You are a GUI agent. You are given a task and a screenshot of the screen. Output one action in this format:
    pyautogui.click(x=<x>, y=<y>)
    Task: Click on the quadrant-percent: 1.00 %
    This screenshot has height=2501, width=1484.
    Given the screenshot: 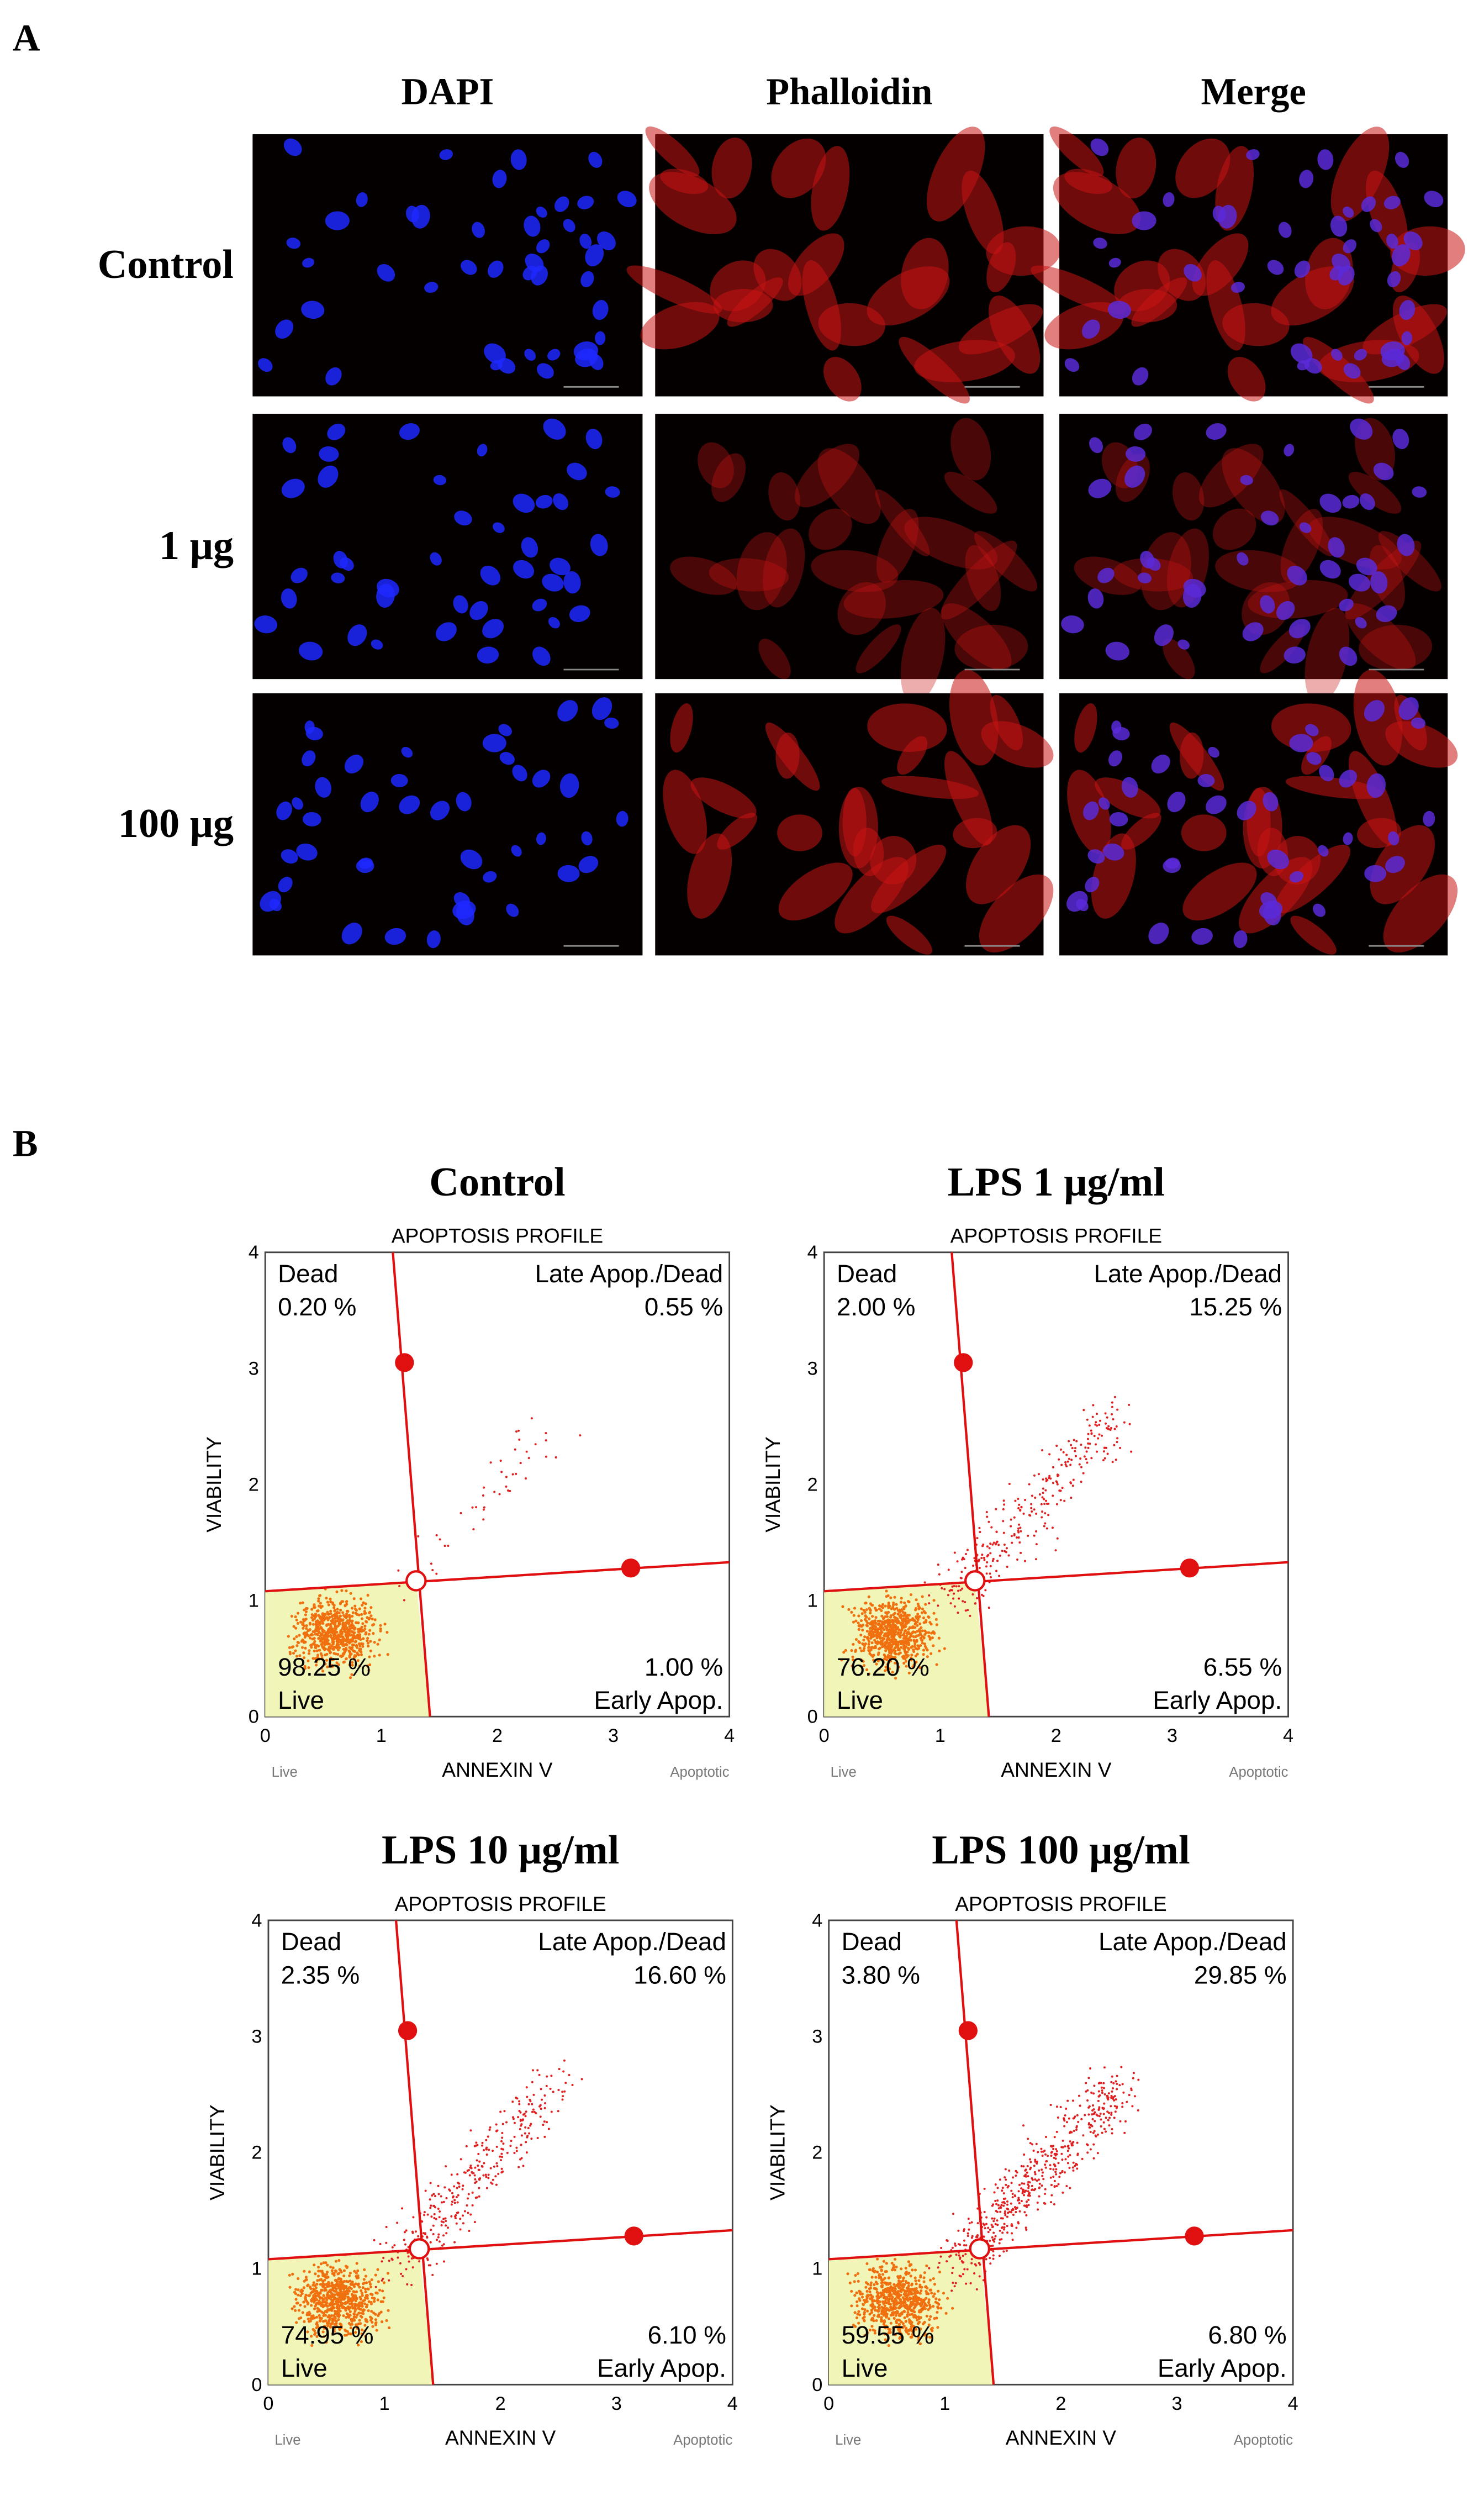 What is the action you would take?
    pyautogui.click(x=684, y=1667)
    